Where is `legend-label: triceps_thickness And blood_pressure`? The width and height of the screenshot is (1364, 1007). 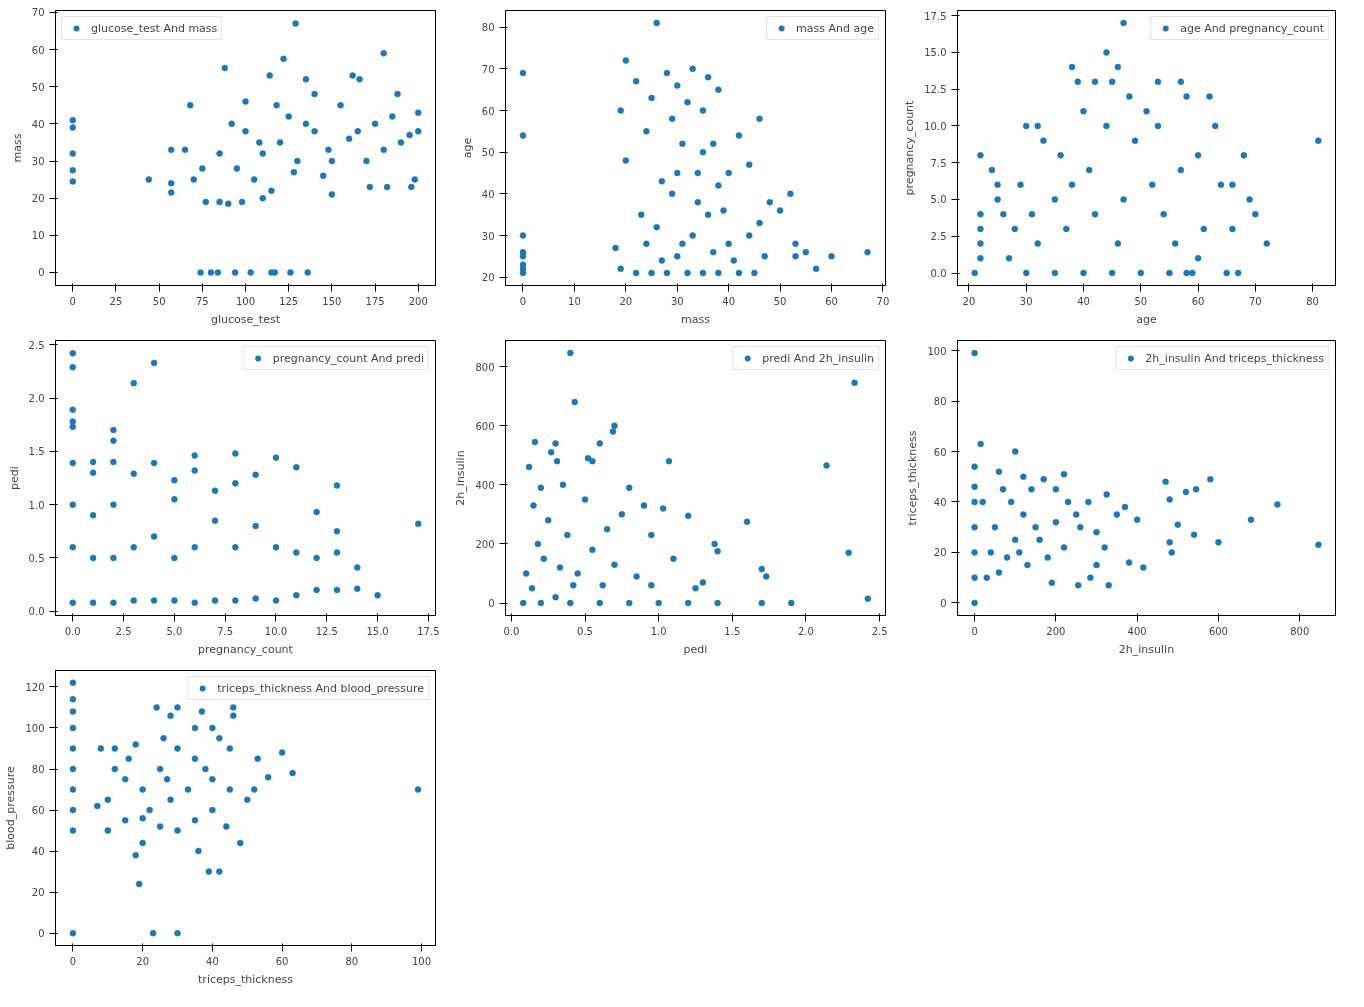
legend-label: triceps_thickness And blood_pressure is located at coordinates (320, 688).